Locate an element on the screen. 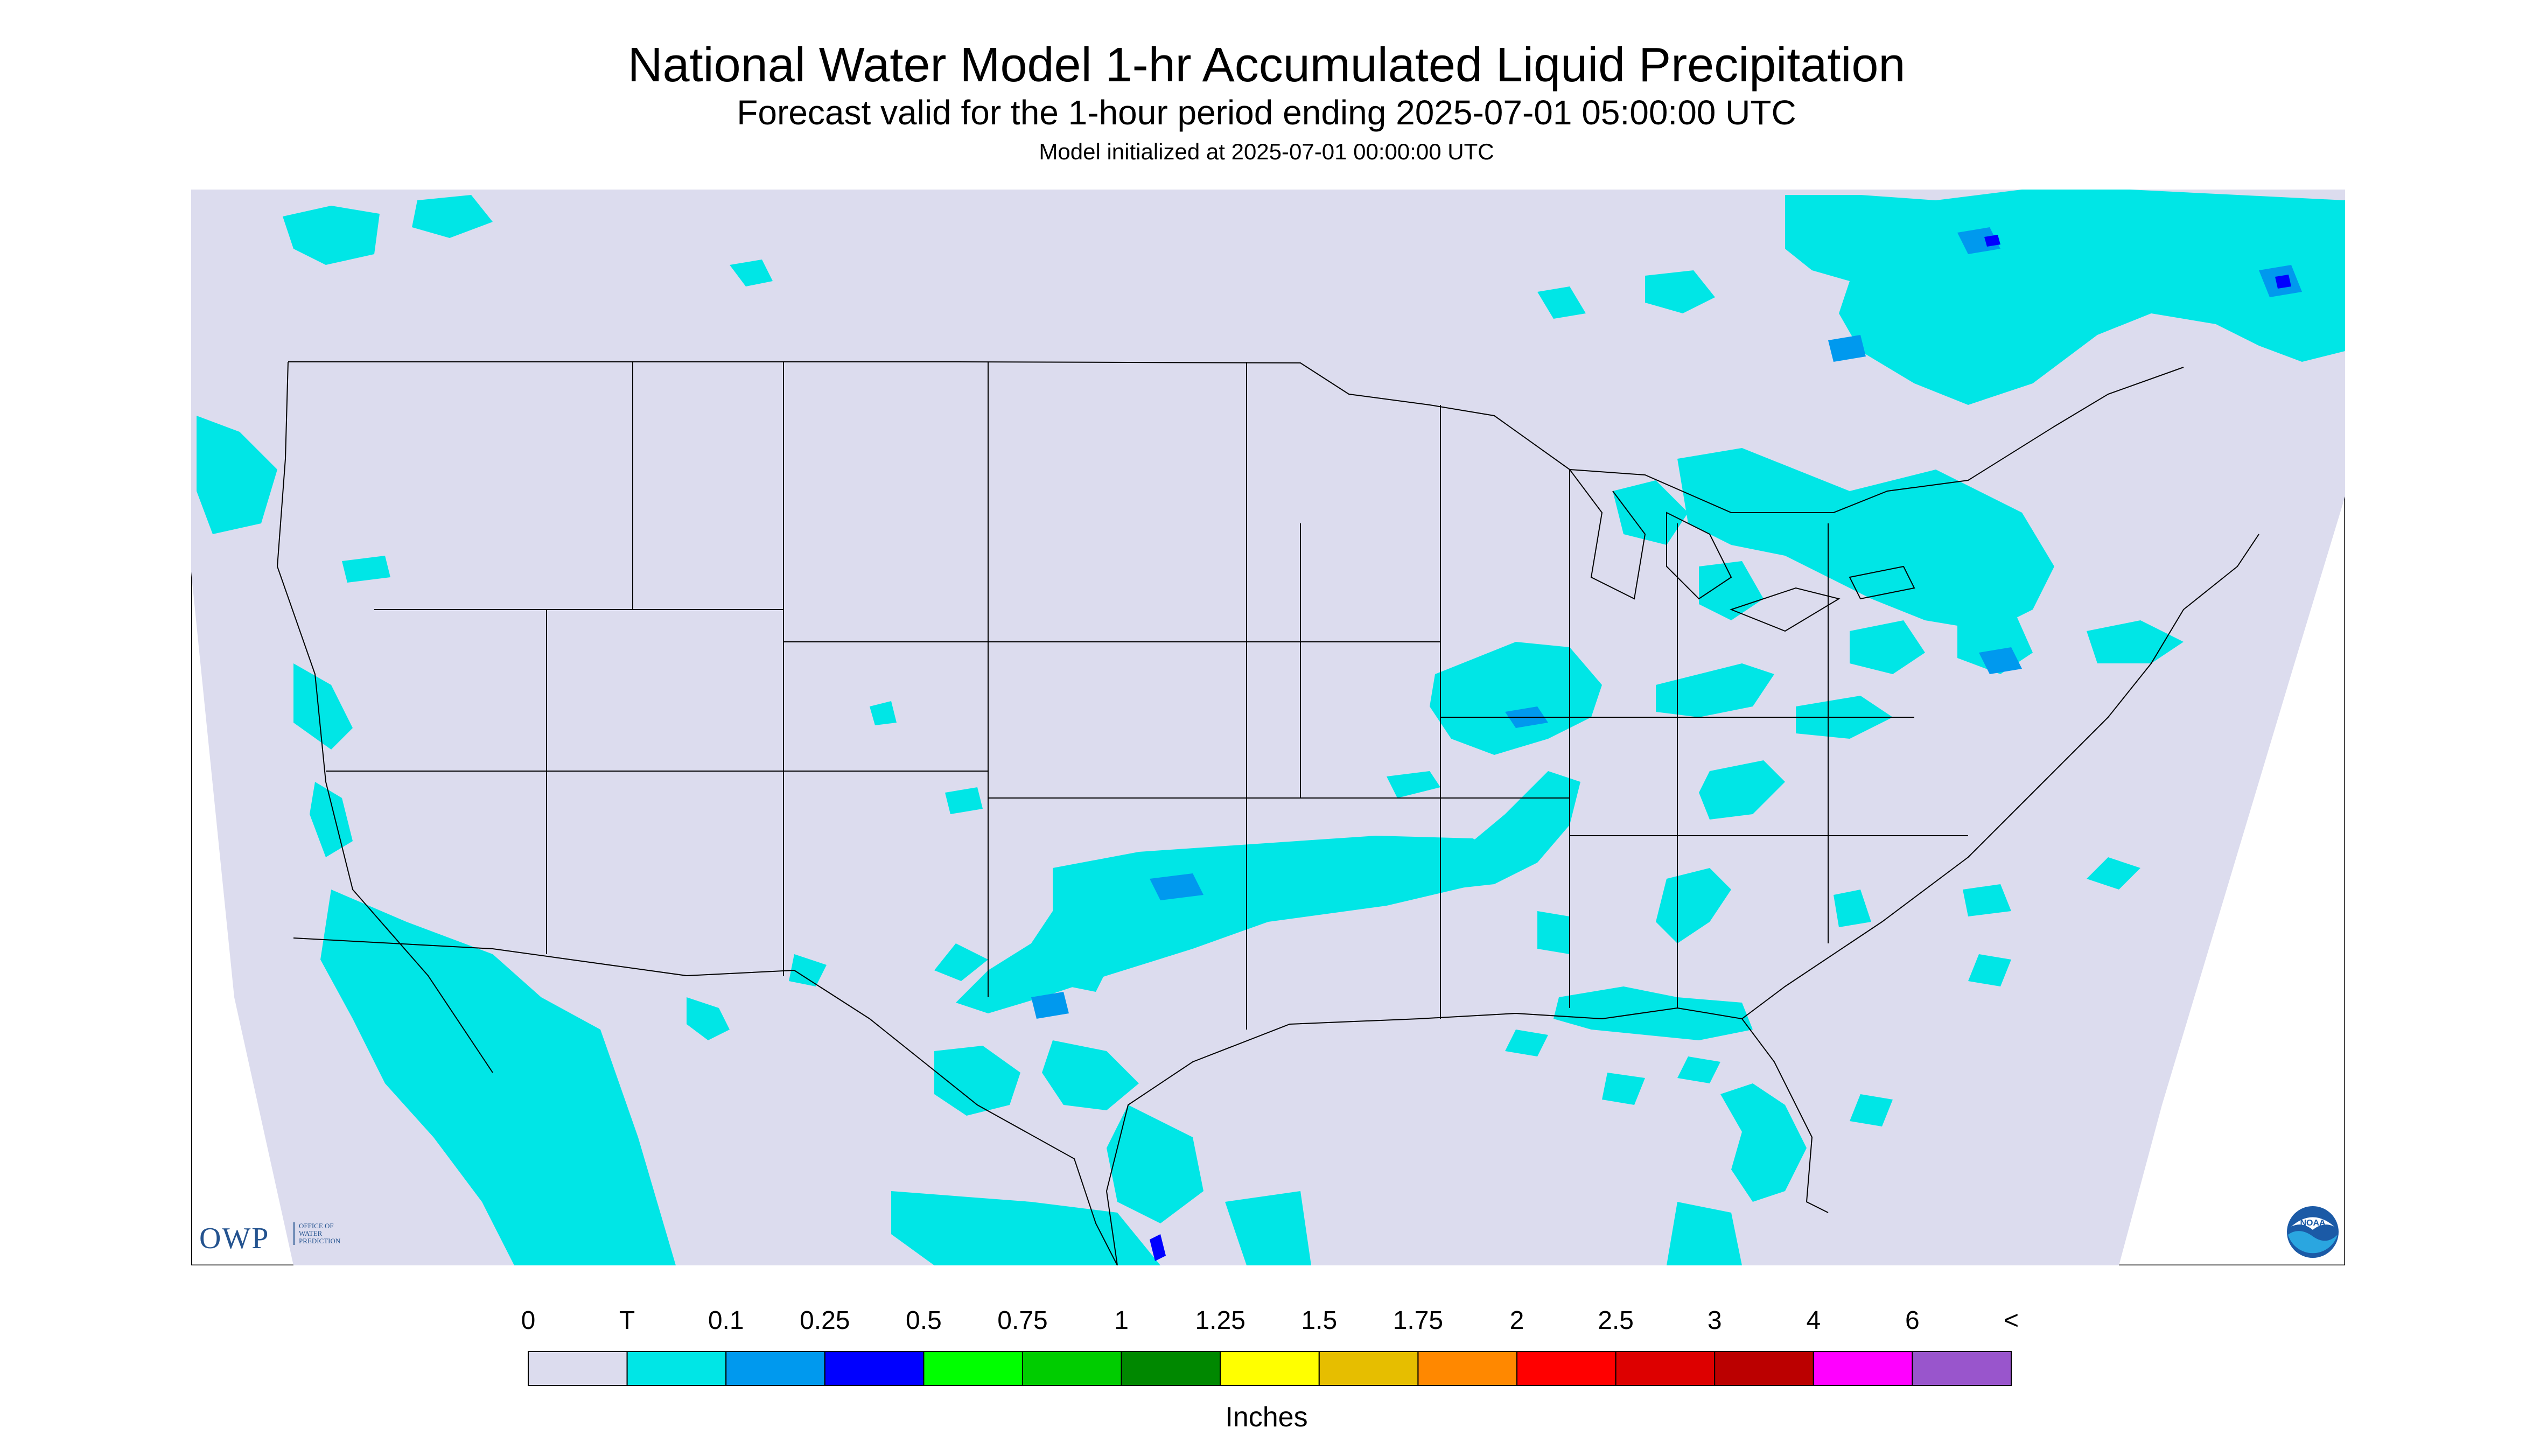 The width and height of the screenshot is (2533, 1456). colorbar-tick-label: 1.25 is located at coordinates (1220, 1320).